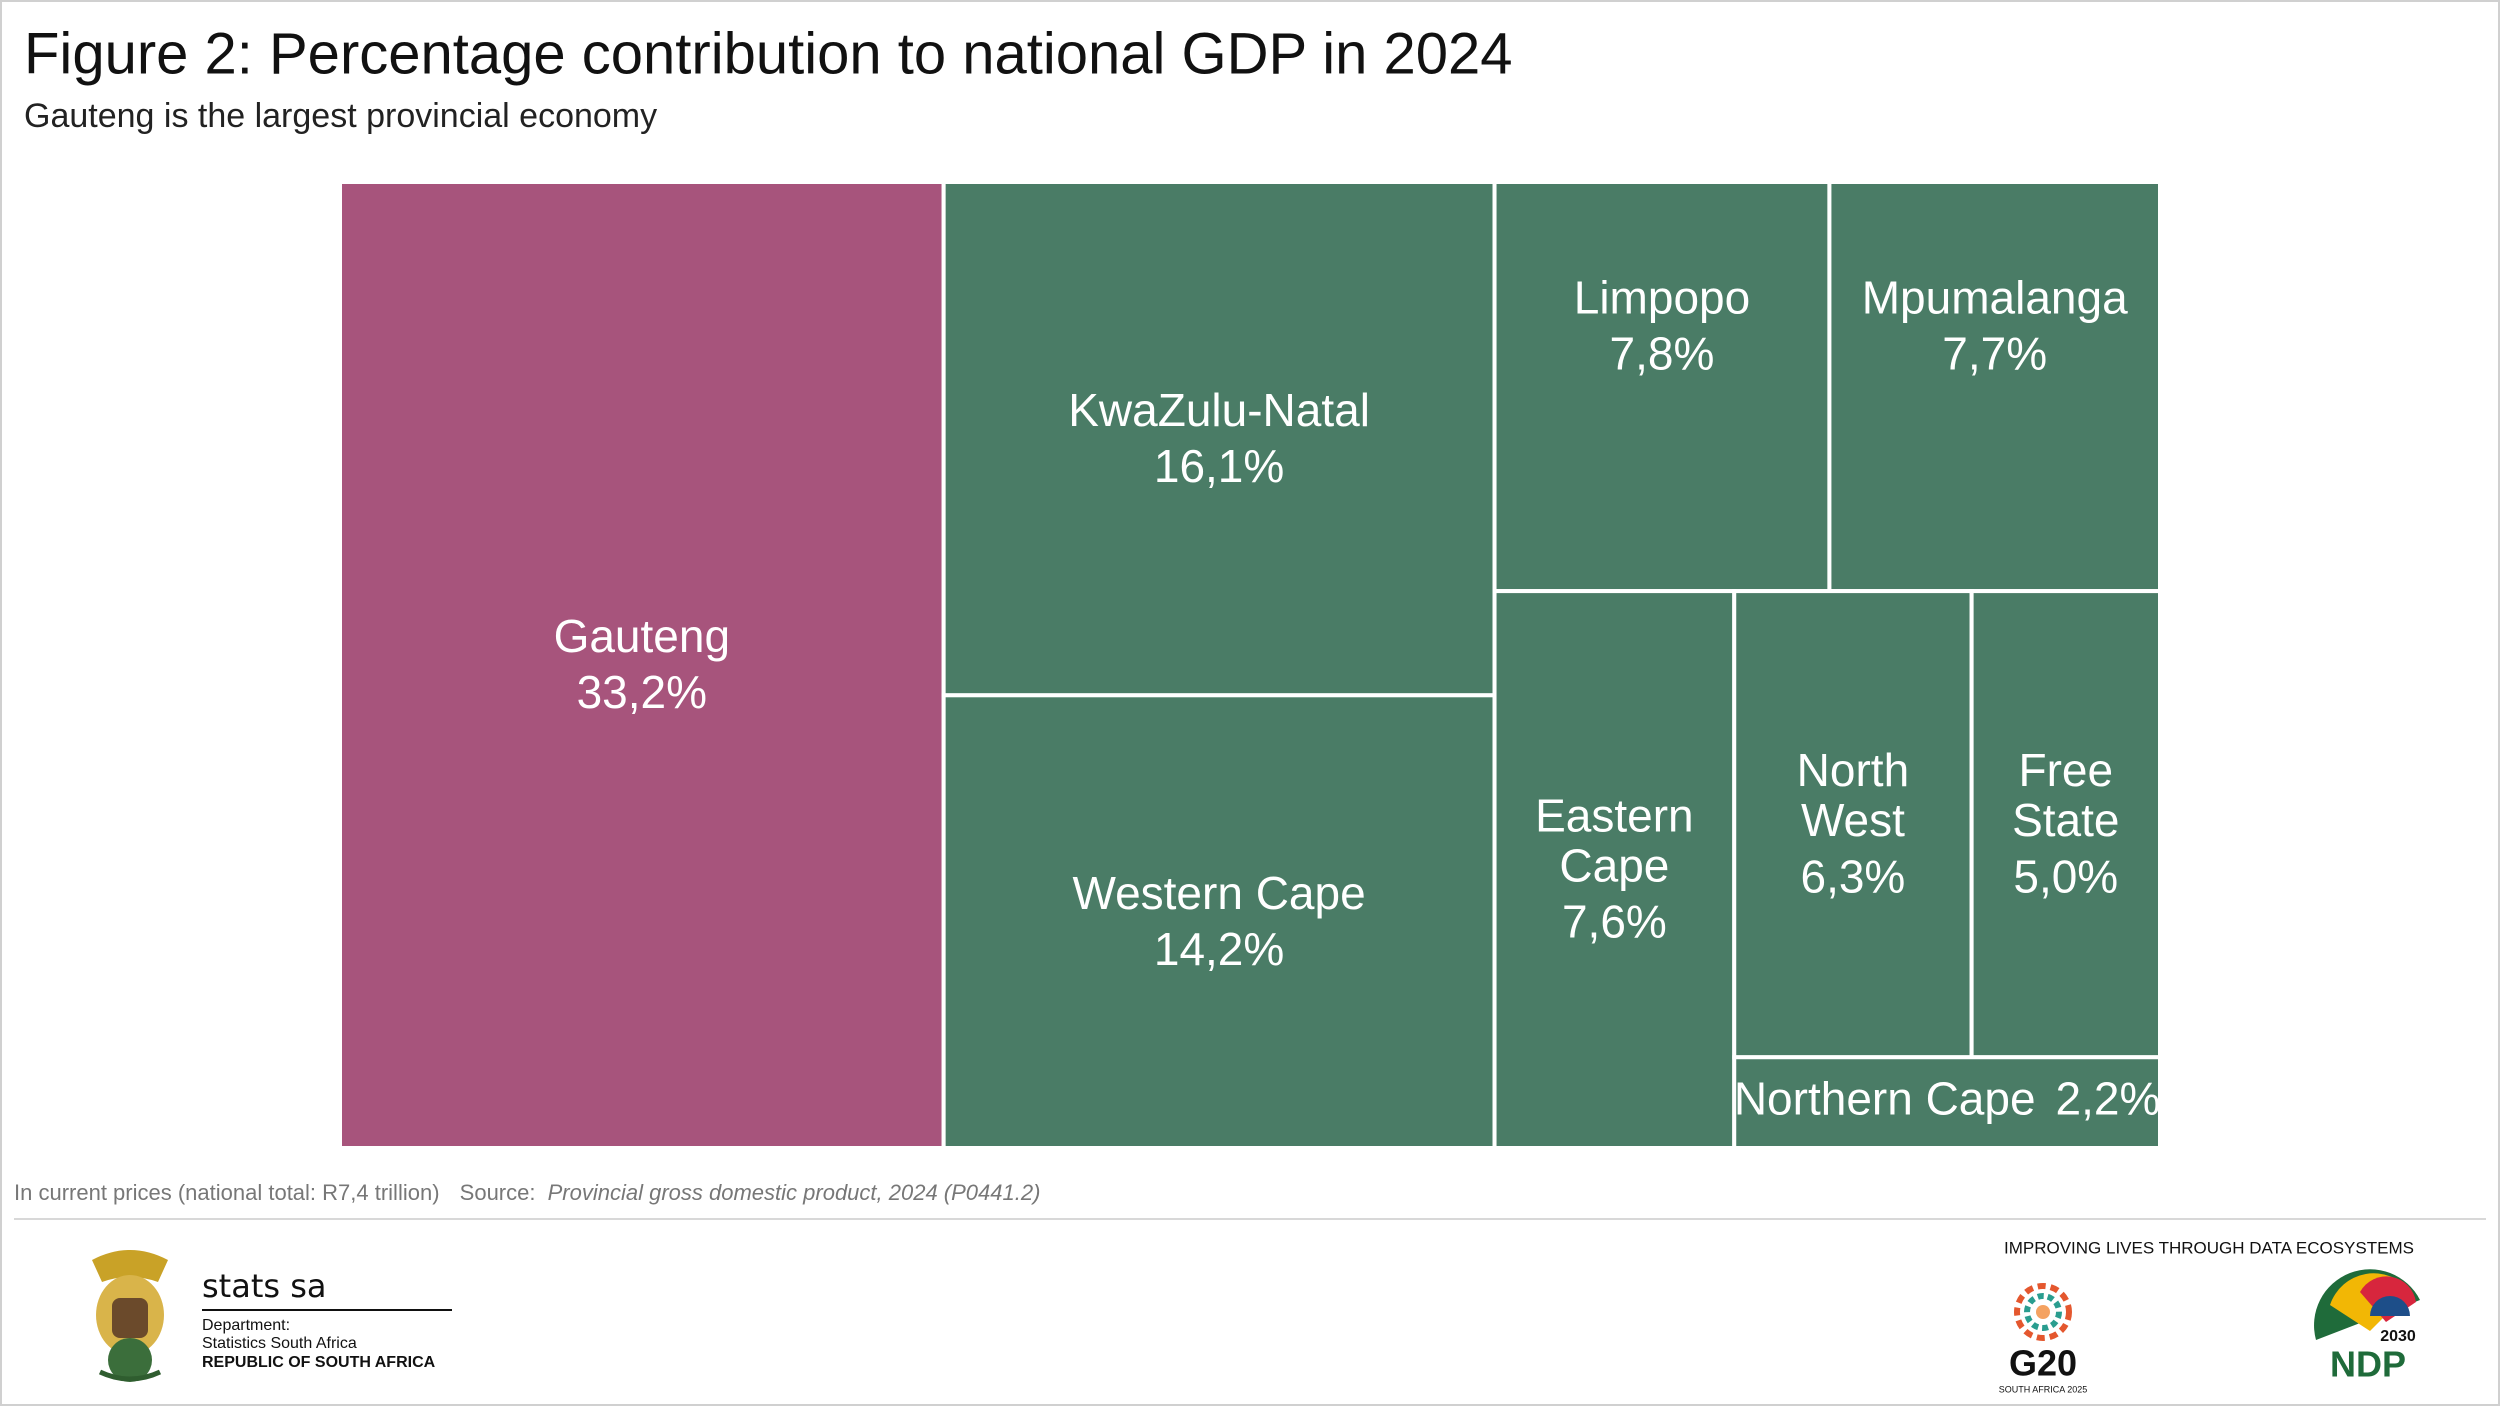  I want to click on value-label: 5,0%, so click(2065, 876).